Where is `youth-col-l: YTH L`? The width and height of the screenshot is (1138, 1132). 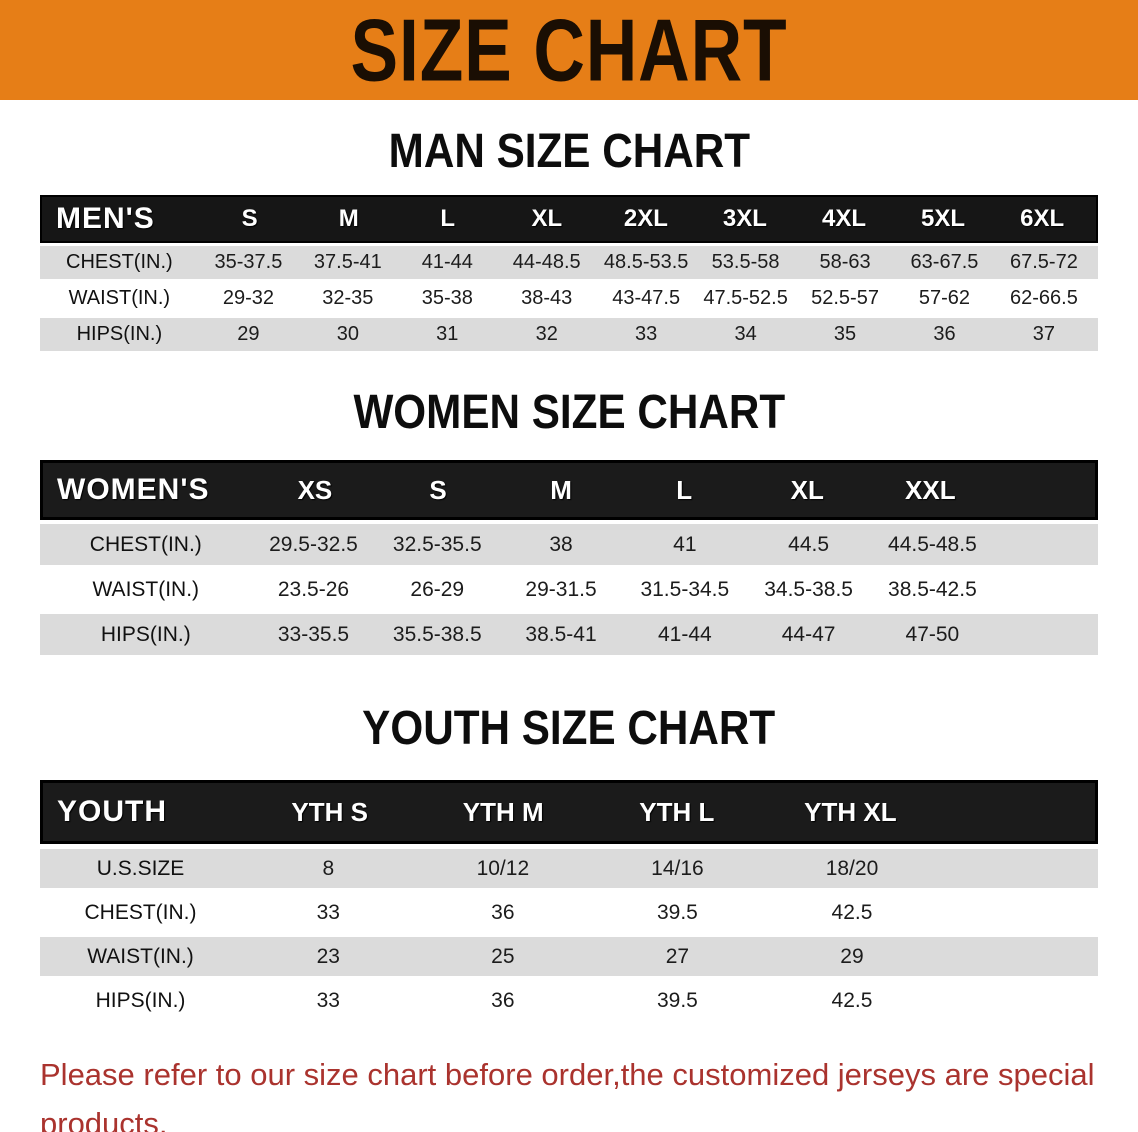 youth-col-l: YTH L is located at coordinates (677, 811).